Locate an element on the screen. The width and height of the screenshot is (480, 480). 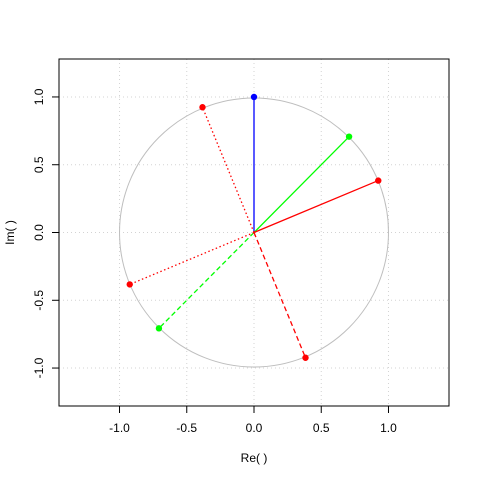
x-tick-label: -0.5 is located at coordinates (186, 428).